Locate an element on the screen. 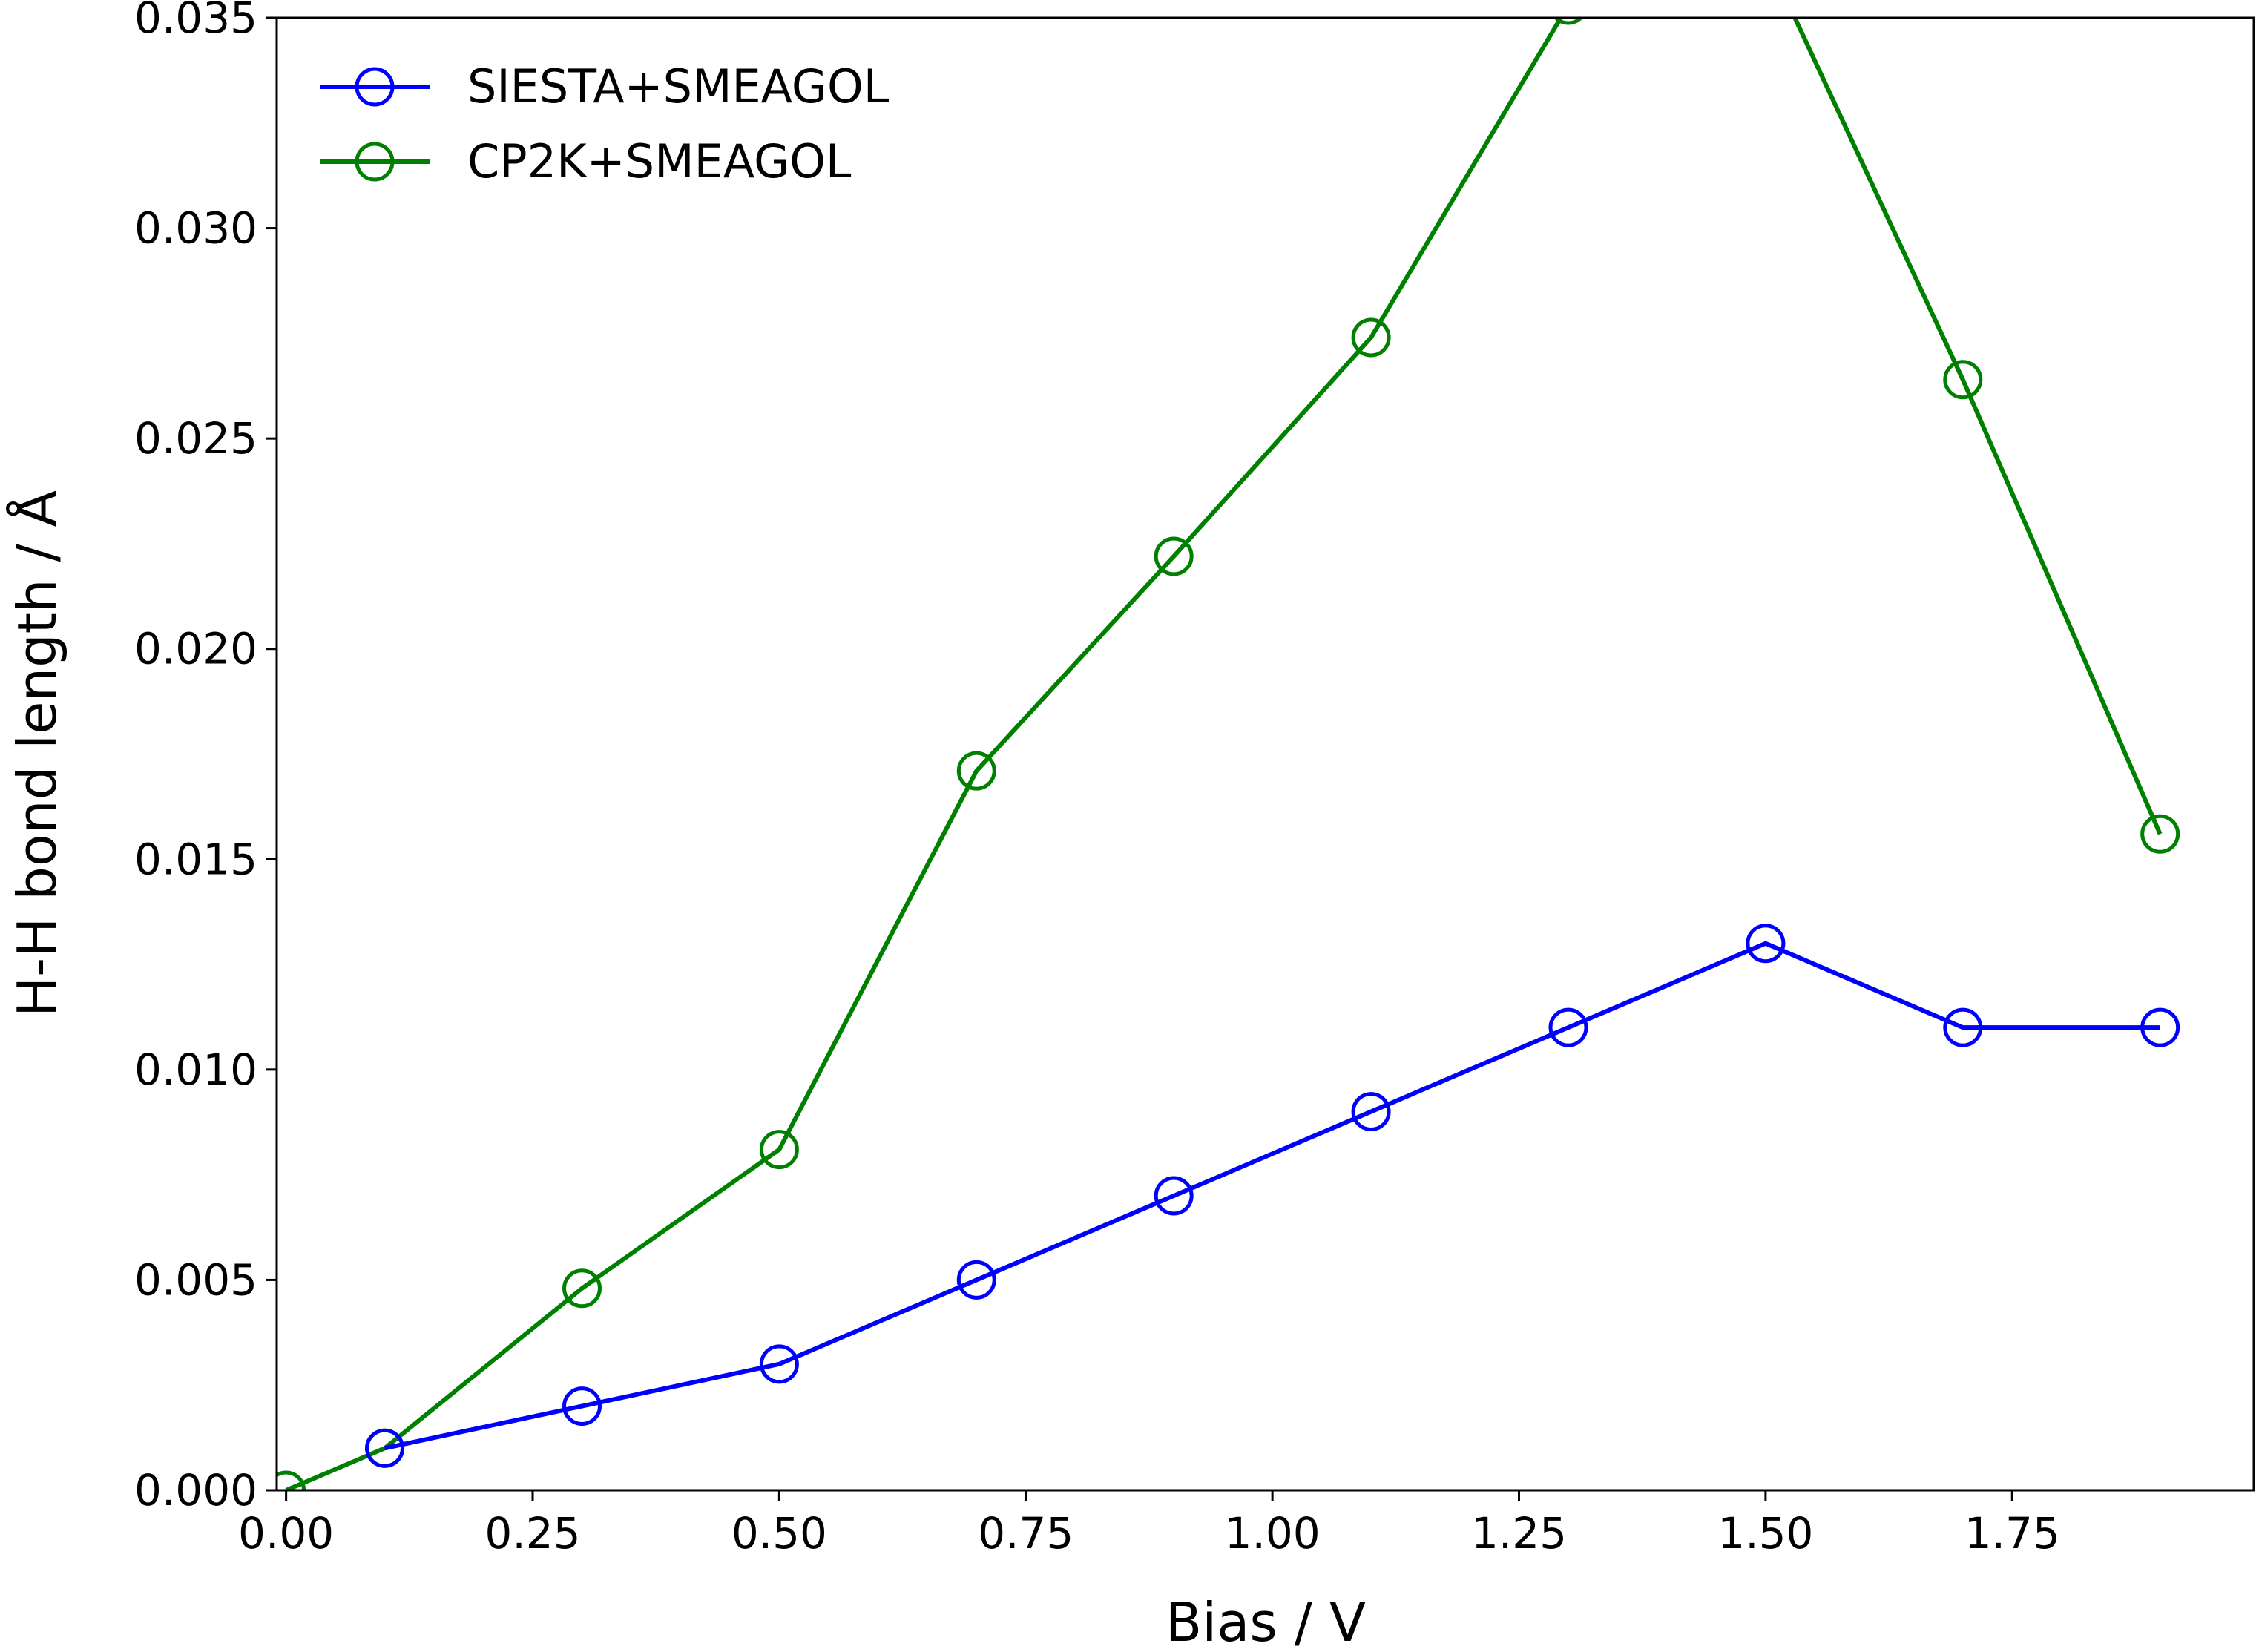  x-tick-label: 0.25 is located at coordinates (532, 1533).